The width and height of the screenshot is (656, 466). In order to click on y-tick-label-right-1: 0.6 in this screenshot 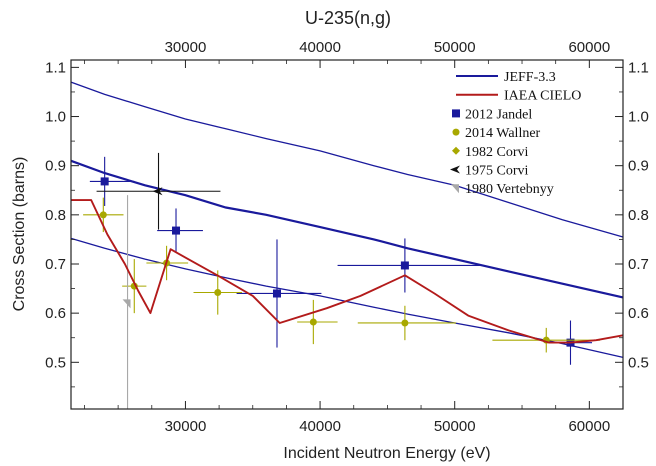, I will do `click(638, 313)`.